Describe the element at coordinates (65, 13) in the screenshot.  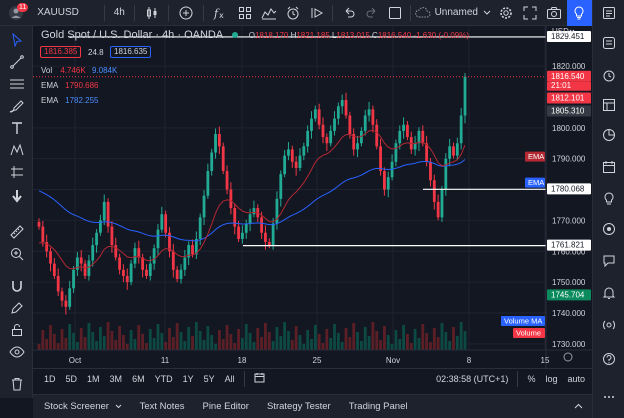
I see `symbol-search-button: XAUUSD` at that location.